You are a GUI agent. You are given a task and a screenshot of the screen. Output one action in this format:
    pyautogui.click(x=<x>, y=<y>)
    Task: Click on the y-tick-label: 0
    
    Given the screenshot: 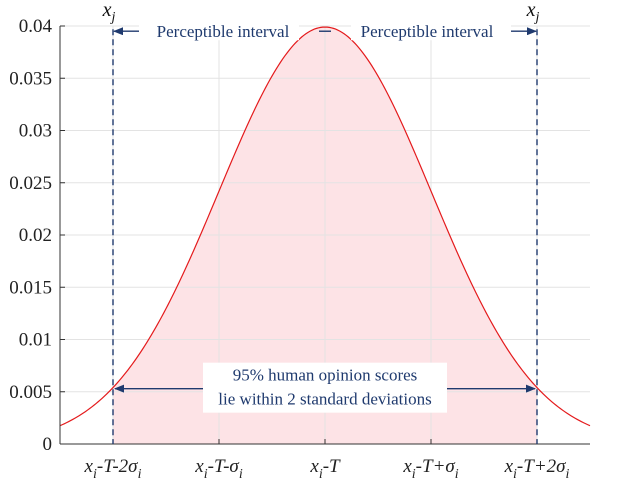 What is the action you would take?
    pyautogui.click(x=48, y=444)
    